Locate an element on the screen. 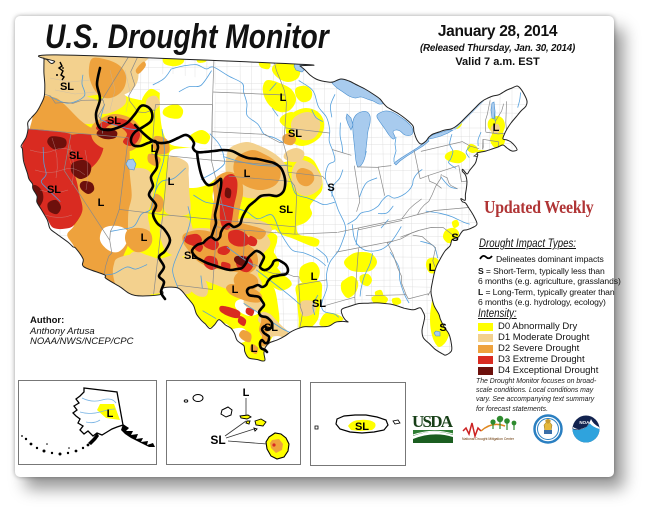 The image size is (651, 512). svg-text:National Drought Mitigation Ce: National Drought Mitigation Center is located at coordinates (488, 439).